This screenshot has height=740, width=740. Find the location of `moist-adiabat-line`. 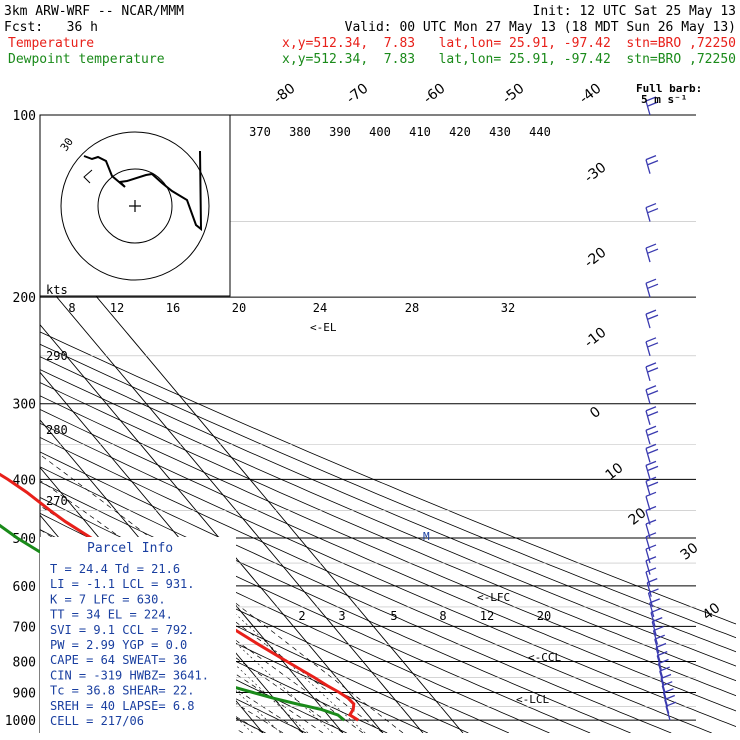

moist-adiabat-line is located at coordinates (192, 631).